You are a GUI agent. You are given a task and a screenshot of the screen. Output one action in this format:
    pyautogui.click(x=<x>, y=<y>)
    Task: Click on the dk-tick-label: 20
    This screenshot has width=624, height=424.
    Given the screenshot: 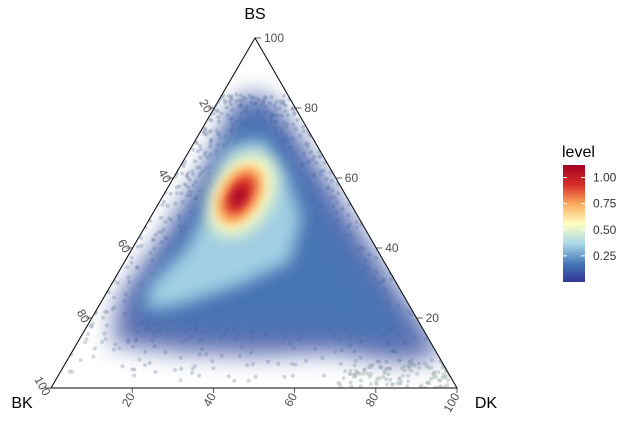 What is the action you would take?
    pyautogui.click(x=128, y=399)
    